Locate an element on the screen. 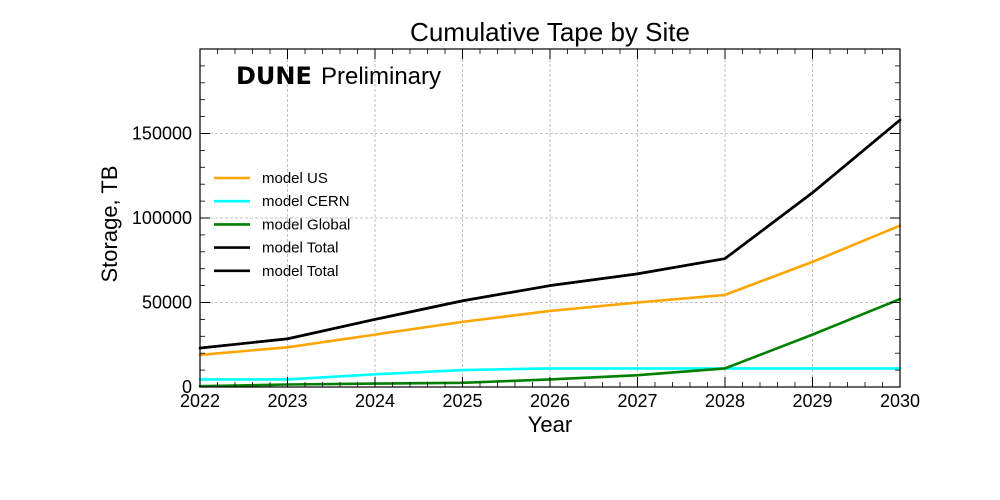 Image resolution: width=1000 pixels, height=500 pixels. x-tick-label: 2028 is located at coordinates (725, 401).